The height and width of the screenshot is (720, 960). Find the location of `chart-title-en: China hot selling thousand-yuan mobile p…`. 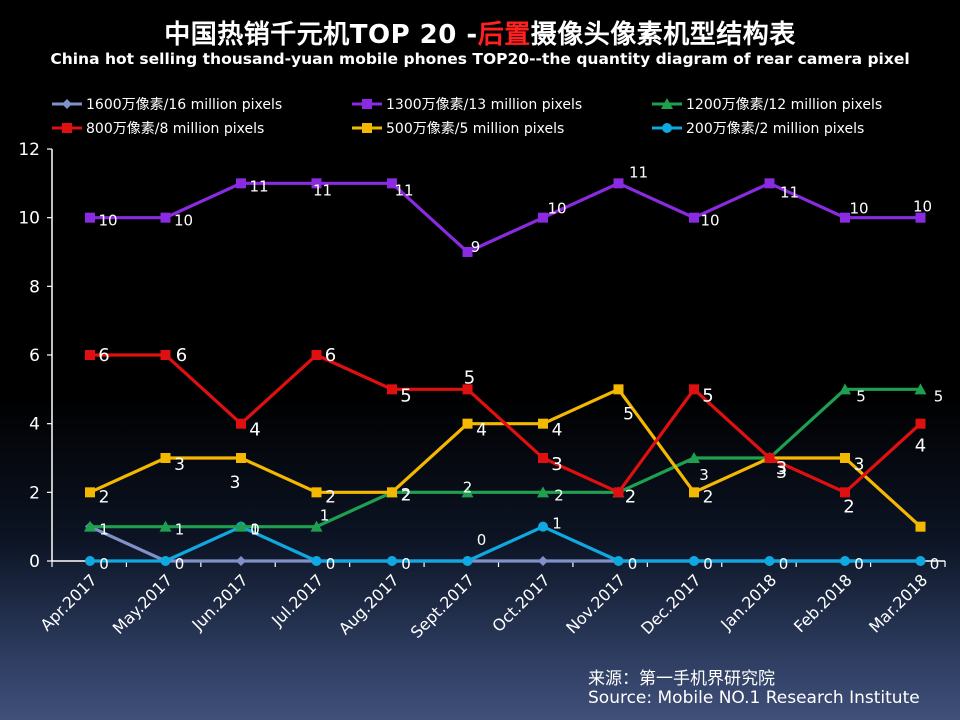

chart-title-en: China hot selling thousand-yuan mobile p… is located at coordinates (480, 59).